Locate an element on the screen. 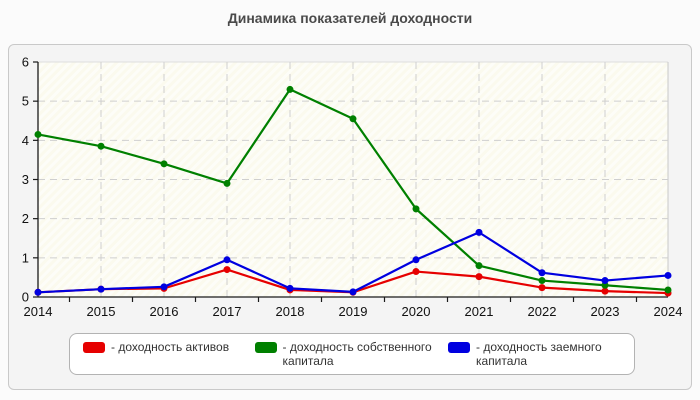 The width and height of the screenshot is (700, 400). y-tick-label: 2 is located at coordinates (25, 218).